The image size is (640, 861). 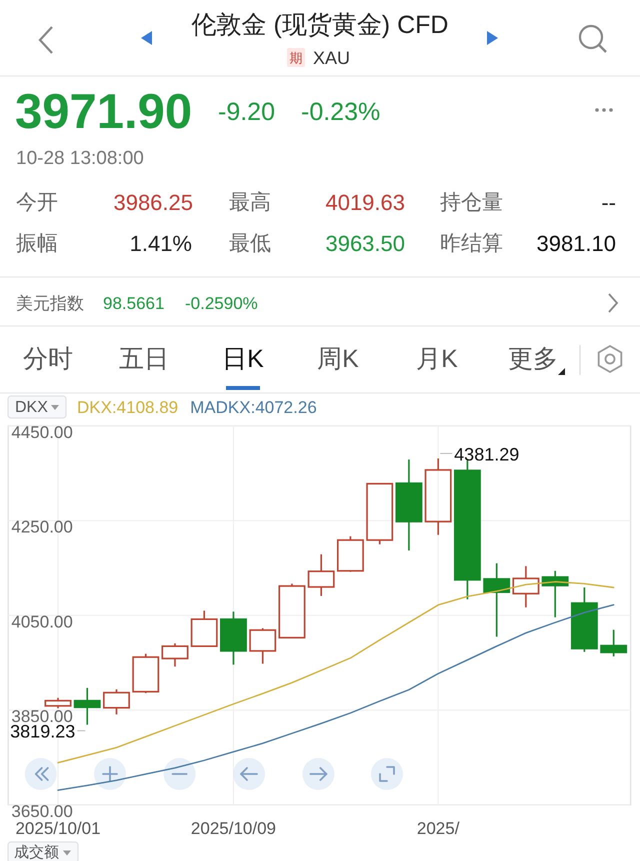 I want to click on annotation: 更多, so click(x=533, y=359).